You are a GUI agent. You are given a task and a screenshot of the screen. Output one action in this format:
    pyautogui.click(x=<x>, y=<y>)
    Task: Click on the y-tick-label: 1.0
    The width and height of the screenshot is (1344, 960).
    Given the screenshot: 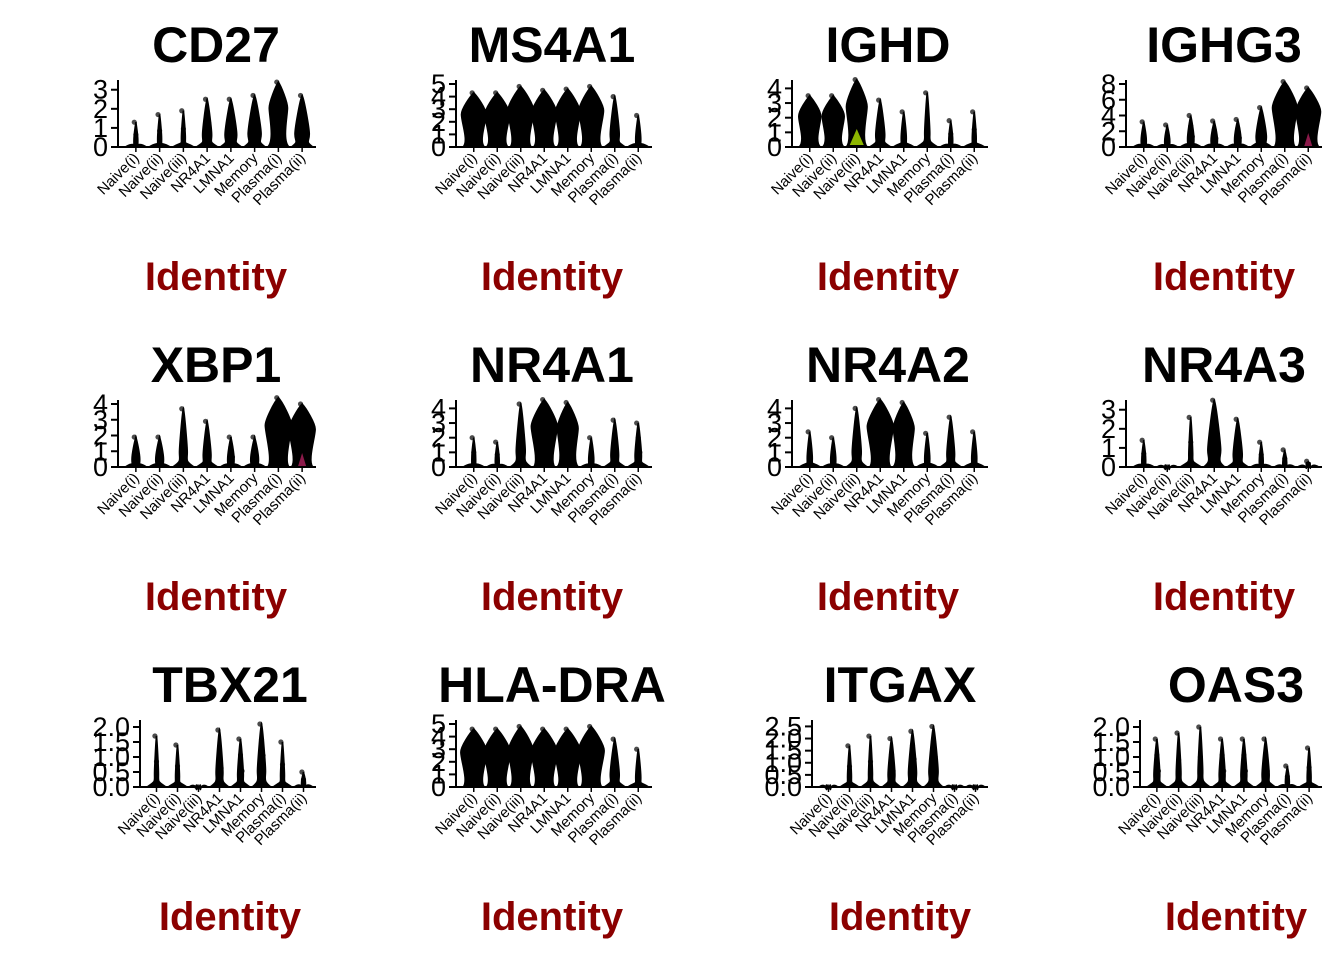 What is the action you would take?
    pyautogui.click(x=1111, y=757)
    